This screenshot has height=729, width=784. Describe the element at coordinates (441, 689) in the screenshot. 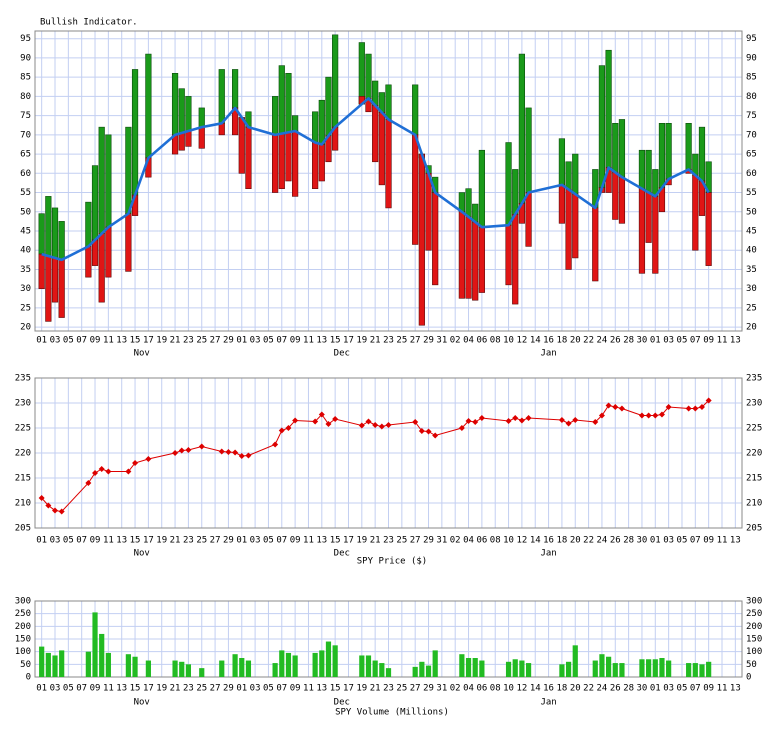

I see `x-tick-label: 31` at that location.